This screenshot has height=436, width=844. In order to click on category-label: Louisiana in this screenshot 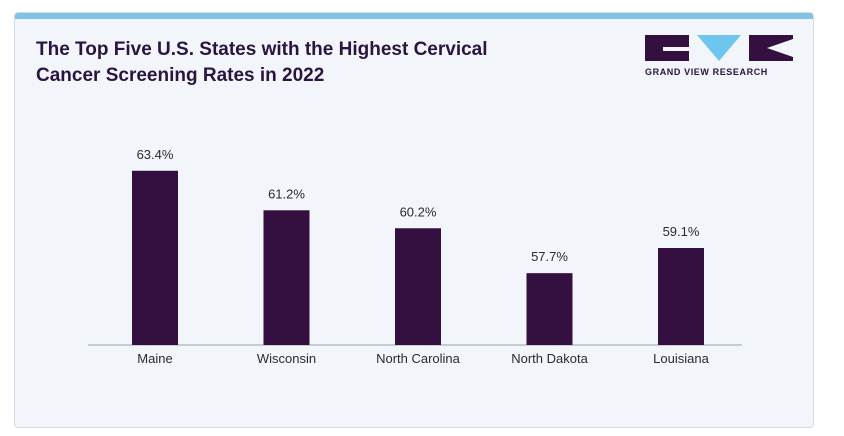, I will do `click(681, 358)`.